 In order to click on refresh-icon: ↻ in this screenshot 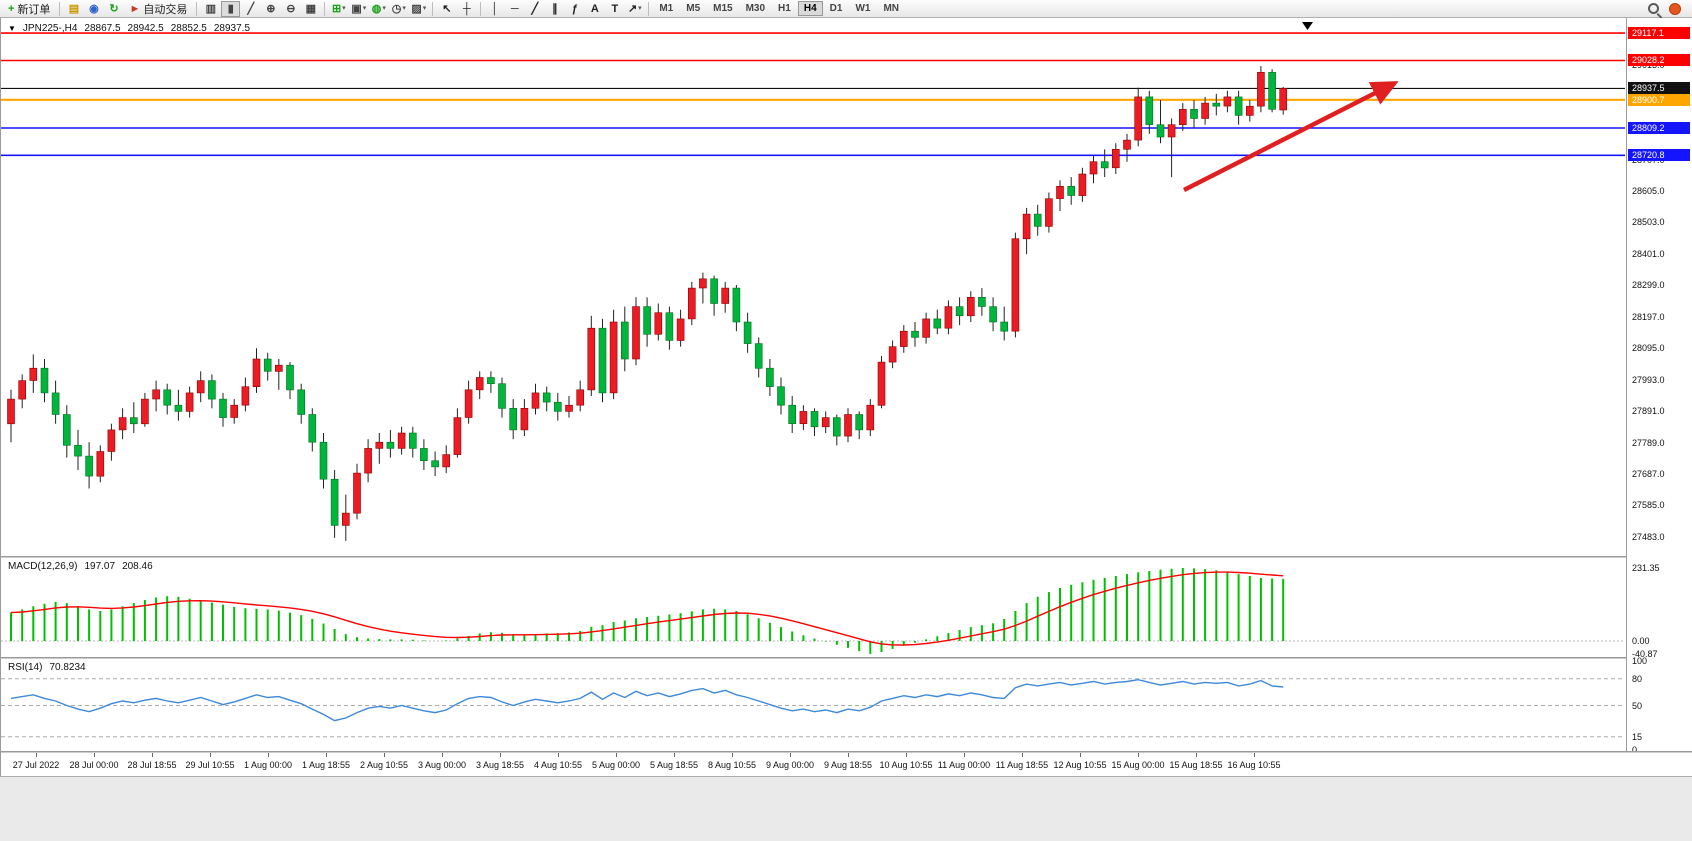, I will do `click(113, 9)`.